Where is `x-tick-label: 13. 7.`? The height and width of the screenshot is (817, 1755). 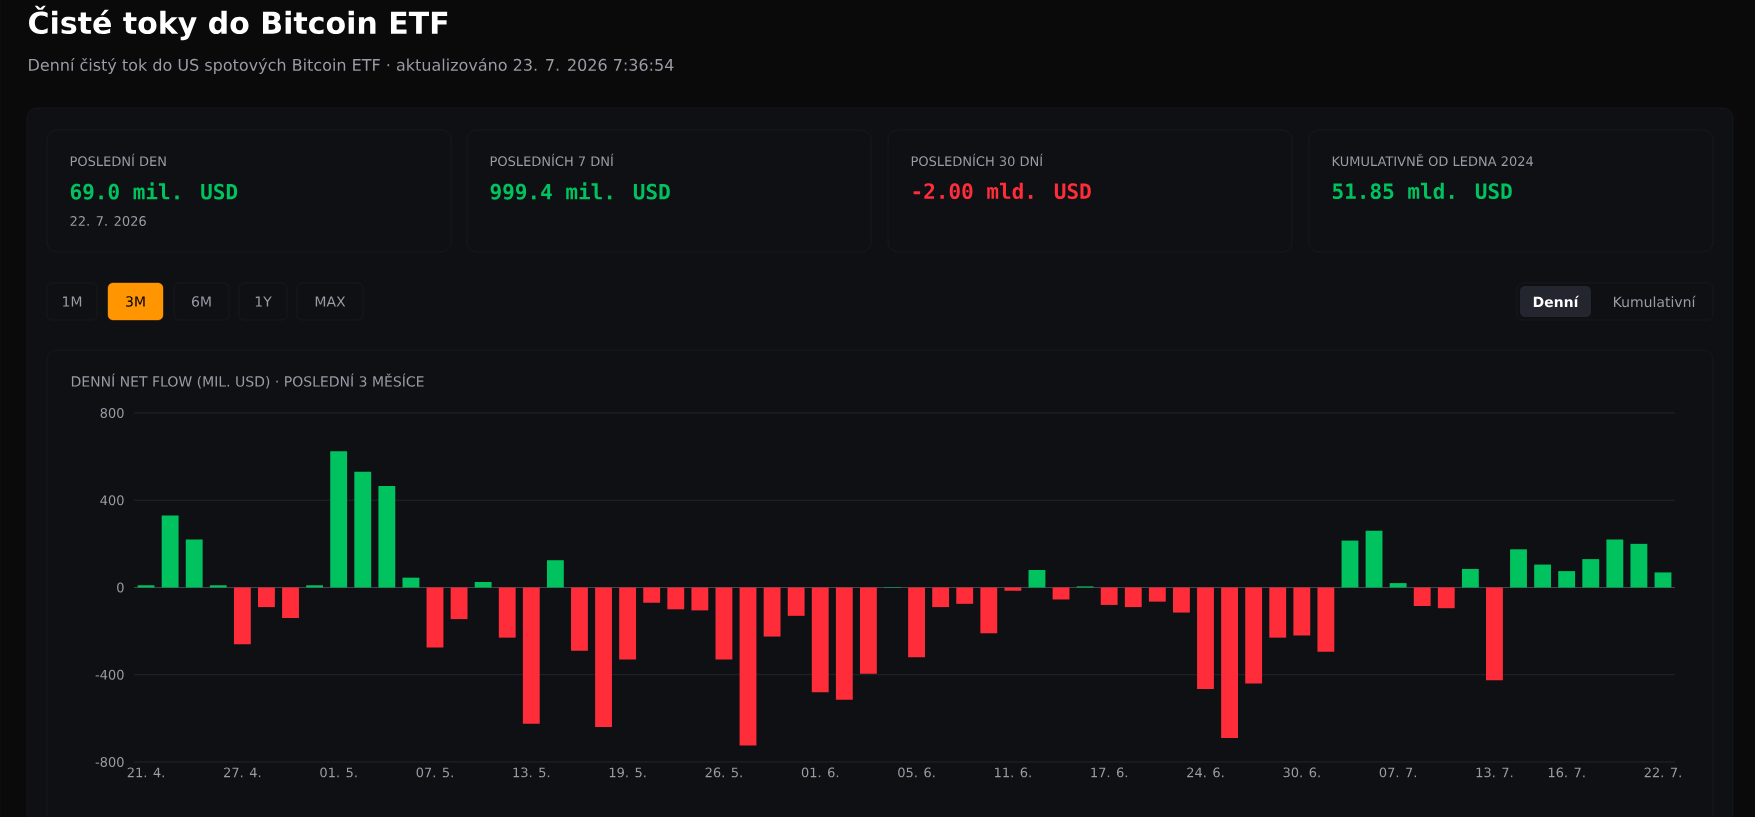 x-tick-label: 13. 7. is located at coordinates (1494, 772).